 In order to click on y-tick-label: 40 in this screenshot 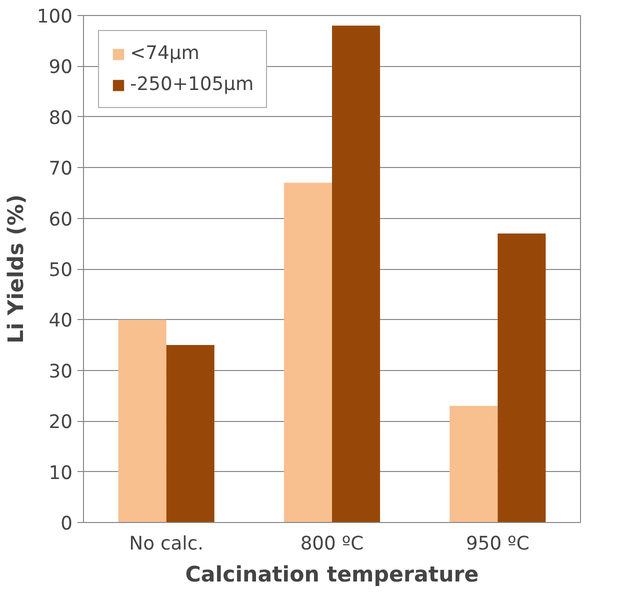, I will do `click(60, 321)`.